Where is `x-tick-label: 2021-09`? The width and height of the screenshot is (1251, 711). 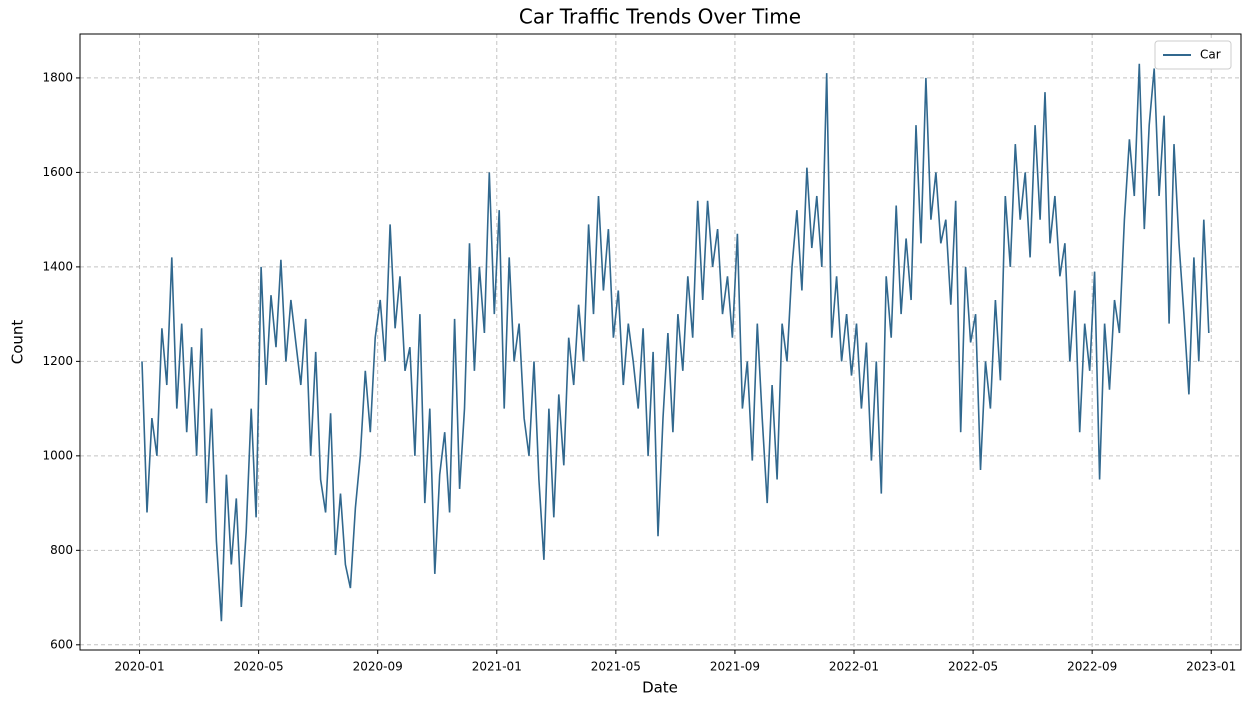 x-tick-label: 2021-09 is located at coordinates (735, 667).